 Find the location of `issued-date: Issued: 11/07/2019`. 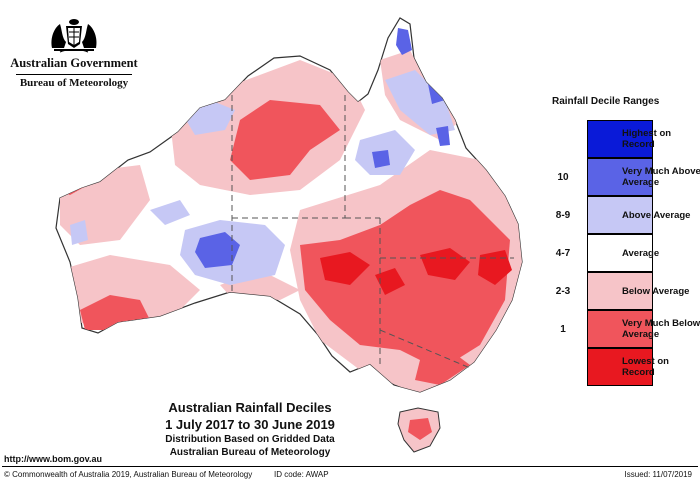

issued-date: Issued: 11/07/2019 is located at coordinates (658, 474).